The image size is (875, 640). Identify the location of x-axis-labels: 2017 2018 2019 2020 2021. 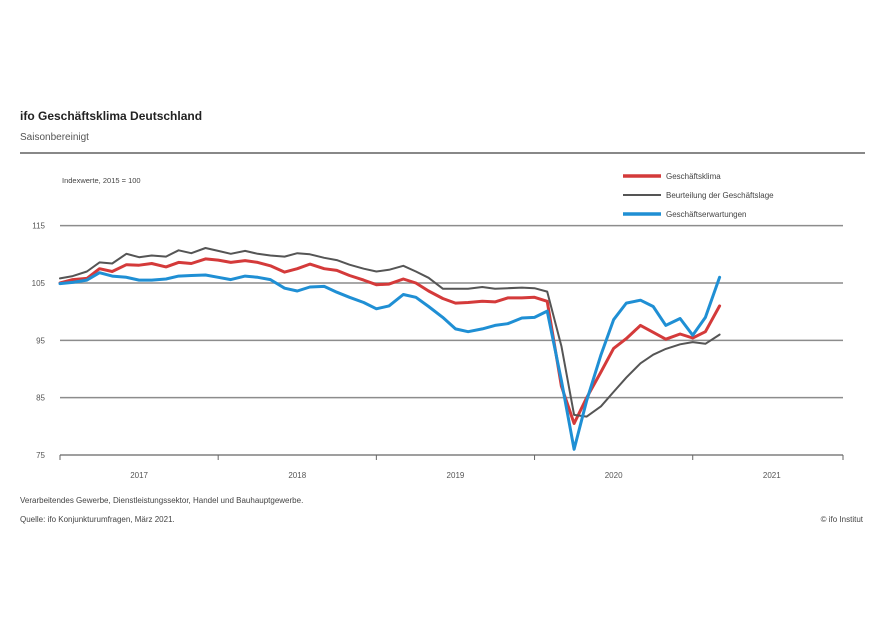
(455, 475).